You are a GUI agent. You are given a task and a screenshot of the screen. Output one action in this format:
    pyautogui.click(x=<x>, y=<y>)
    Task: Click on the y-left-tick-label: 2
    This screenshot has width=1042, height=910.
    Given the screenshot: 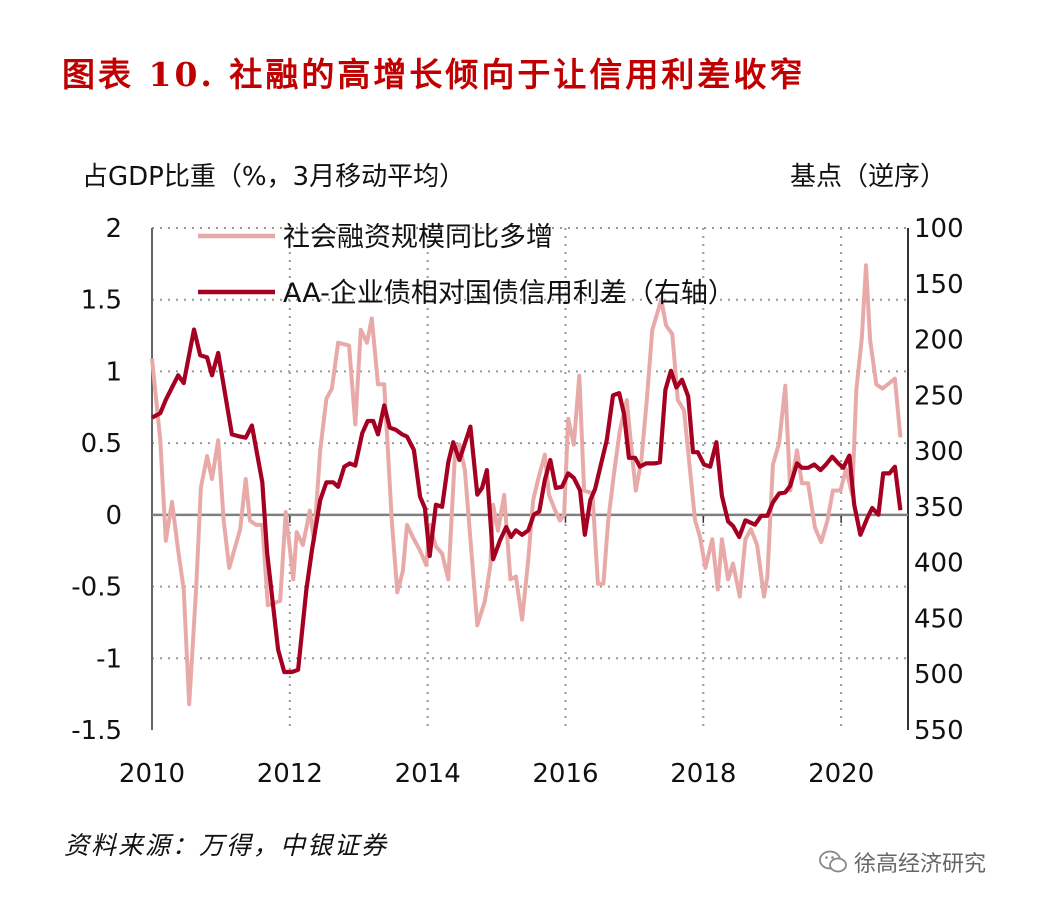 What is the action you would take?
    pyautogui.click(x=113, y=229)
    